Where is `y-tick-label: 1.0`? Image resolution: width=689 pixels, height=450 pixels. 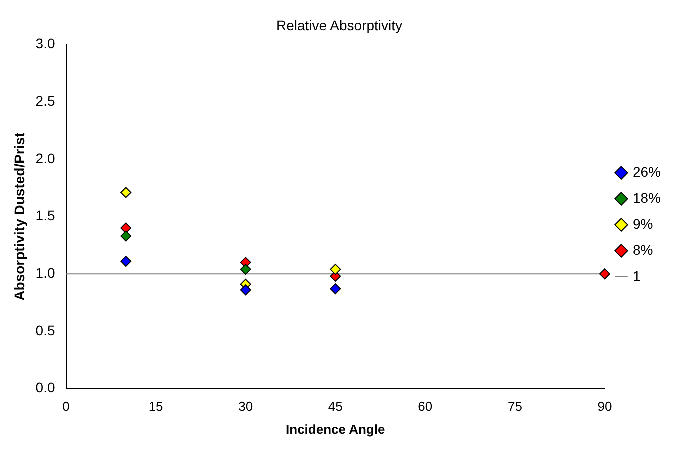
y-tick-label: 1.0 is located at coordinates (46, 272).